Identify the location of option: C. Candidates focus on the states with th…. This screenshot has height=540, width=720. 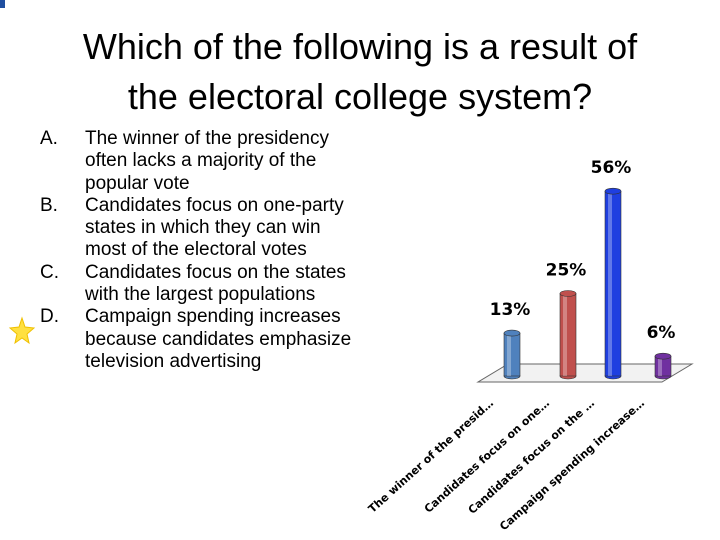
(200, 284).